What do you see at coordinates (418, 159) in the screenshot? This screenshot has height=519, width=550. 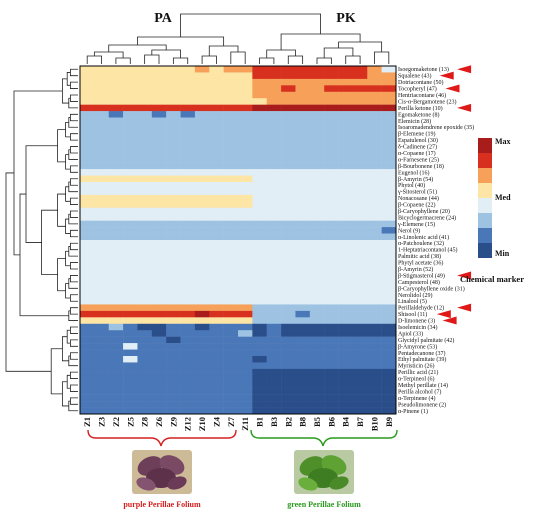 I see `row-label: α-Farnesene (25)` at bounding box center [418, 159].